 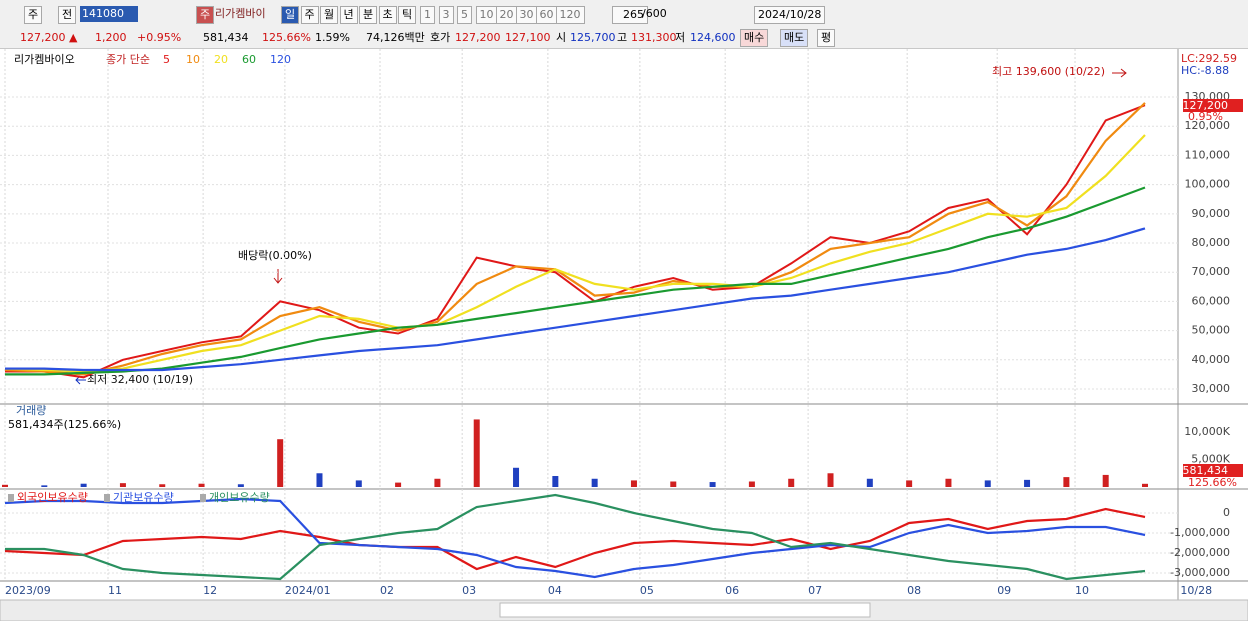 I want to click on interval-button: 60, so click(x=546, y=15).